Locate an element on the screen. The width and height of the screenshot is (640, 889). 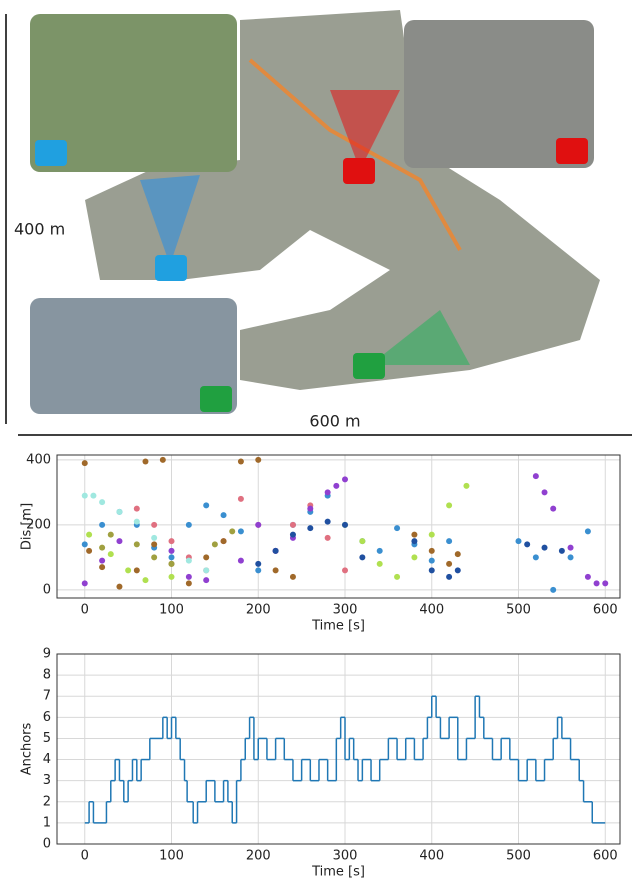
x-tick-label: 400 is located at coordinates (431, 610).